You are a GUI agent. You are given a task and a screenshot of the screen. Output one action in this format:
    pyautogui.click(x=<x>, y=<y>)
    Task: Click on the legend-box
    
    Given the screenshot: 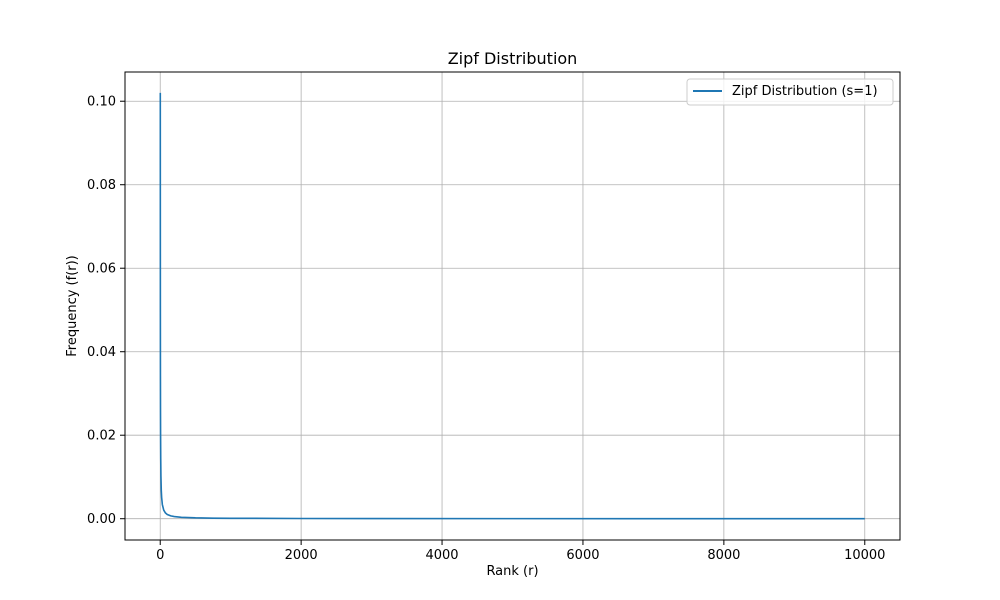 What is the action you would take?
    pyautogui.click(x=790, y=92)
    